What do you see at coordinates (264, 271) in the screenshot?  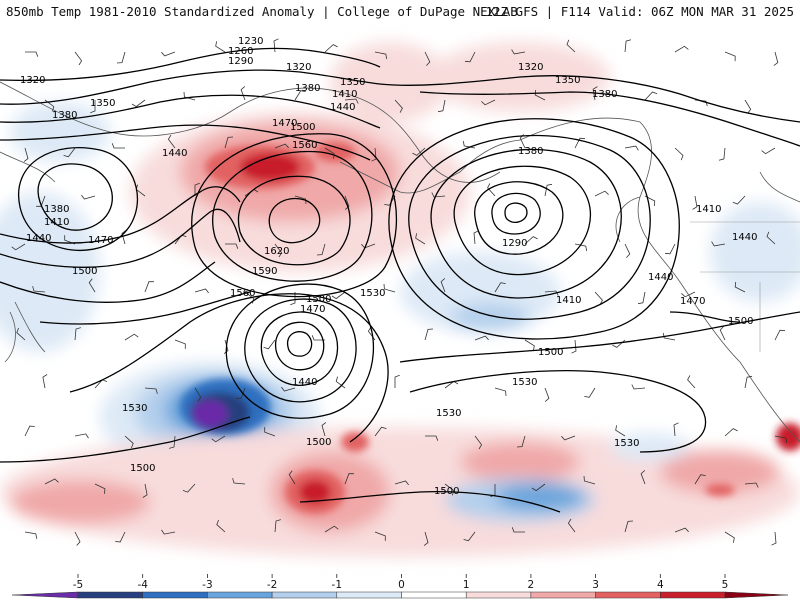 I see `contour-label: 1590` at bounding box center [264, 271].